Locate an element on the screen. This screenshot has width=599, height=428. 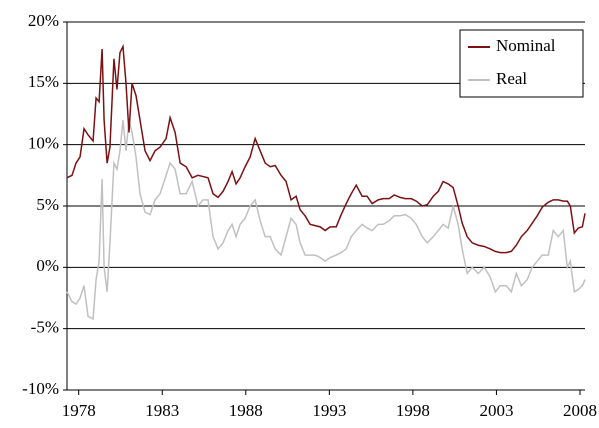
y-tick-label: -10% is located at coordinates (40, 388).